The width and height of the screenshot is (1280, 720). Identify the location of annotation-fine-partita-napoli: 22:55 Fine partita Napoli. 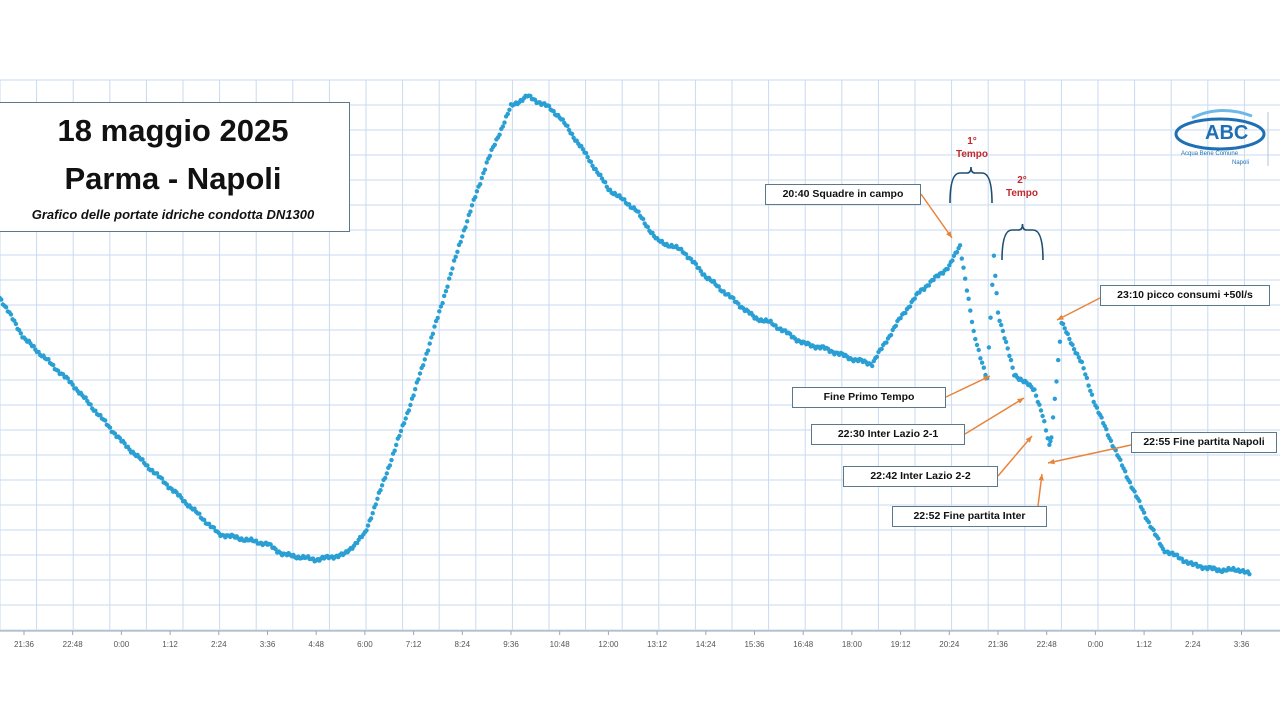
(1204, 442).